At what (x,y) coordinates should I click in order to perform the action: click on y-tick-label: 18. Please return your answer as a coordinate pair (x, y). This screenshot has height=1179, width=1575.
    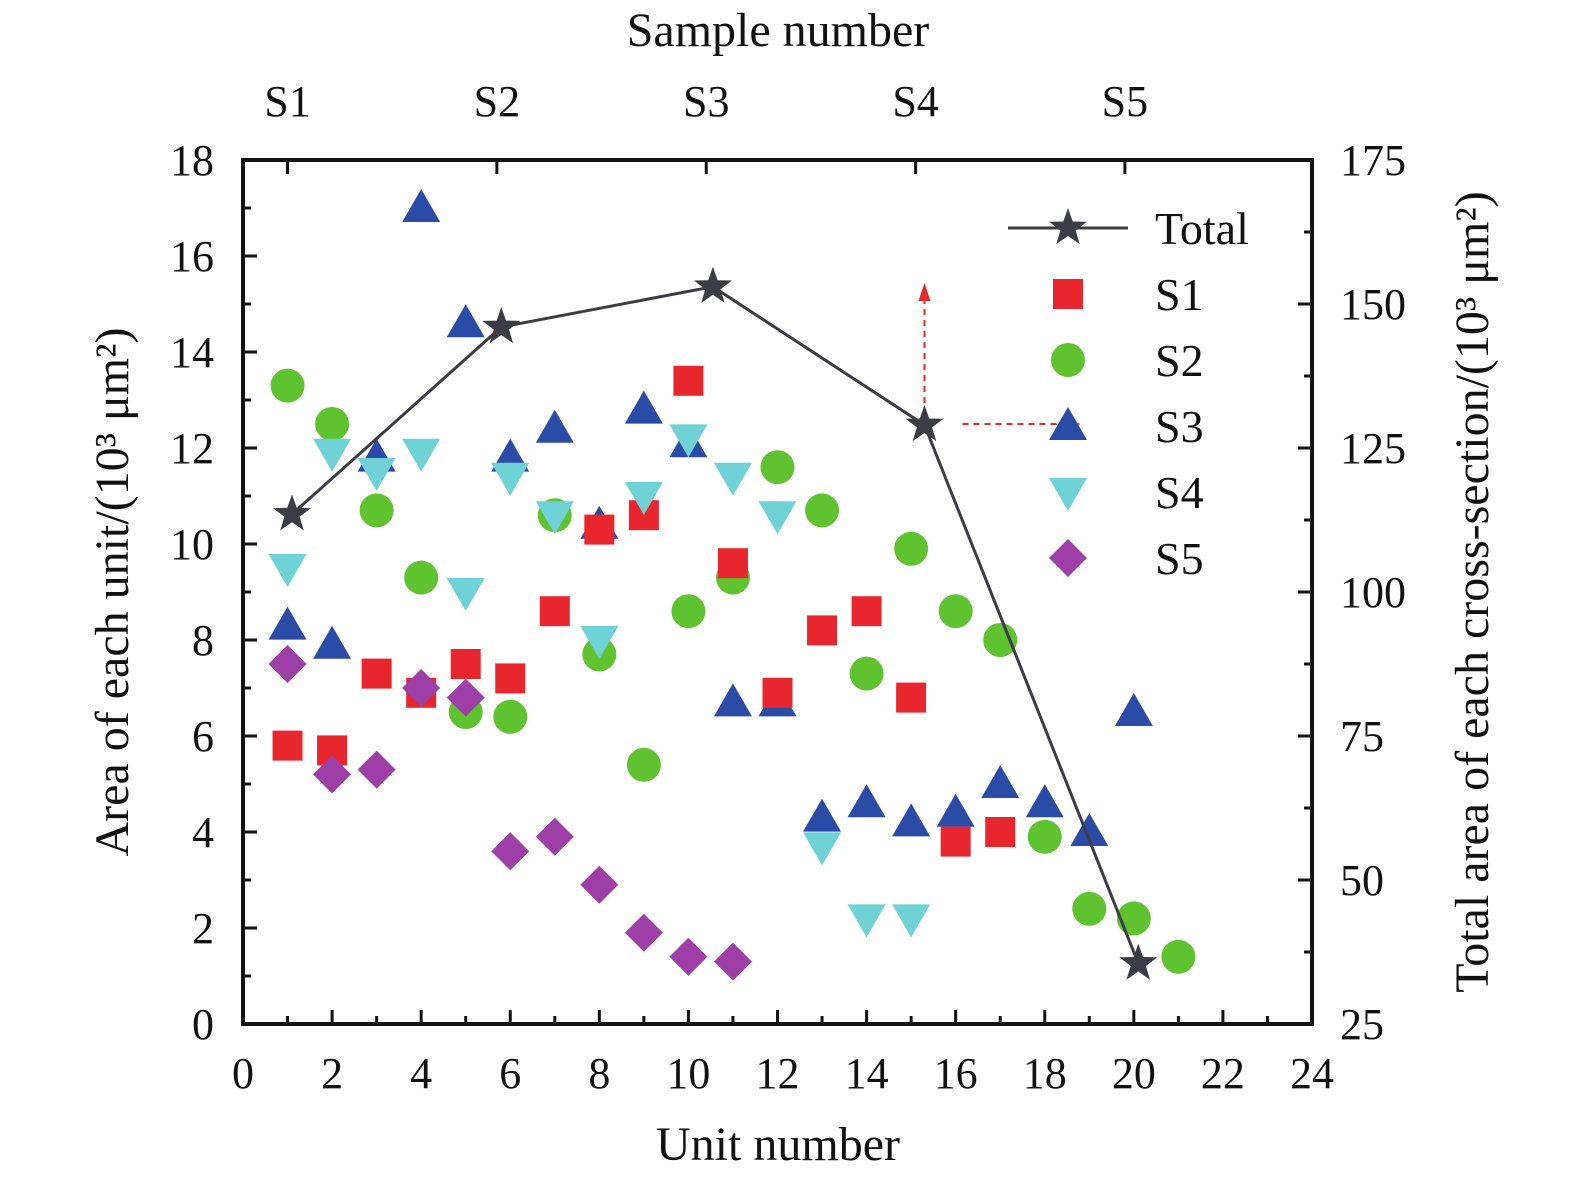
    Looking at the image, I should click on (192, 160).